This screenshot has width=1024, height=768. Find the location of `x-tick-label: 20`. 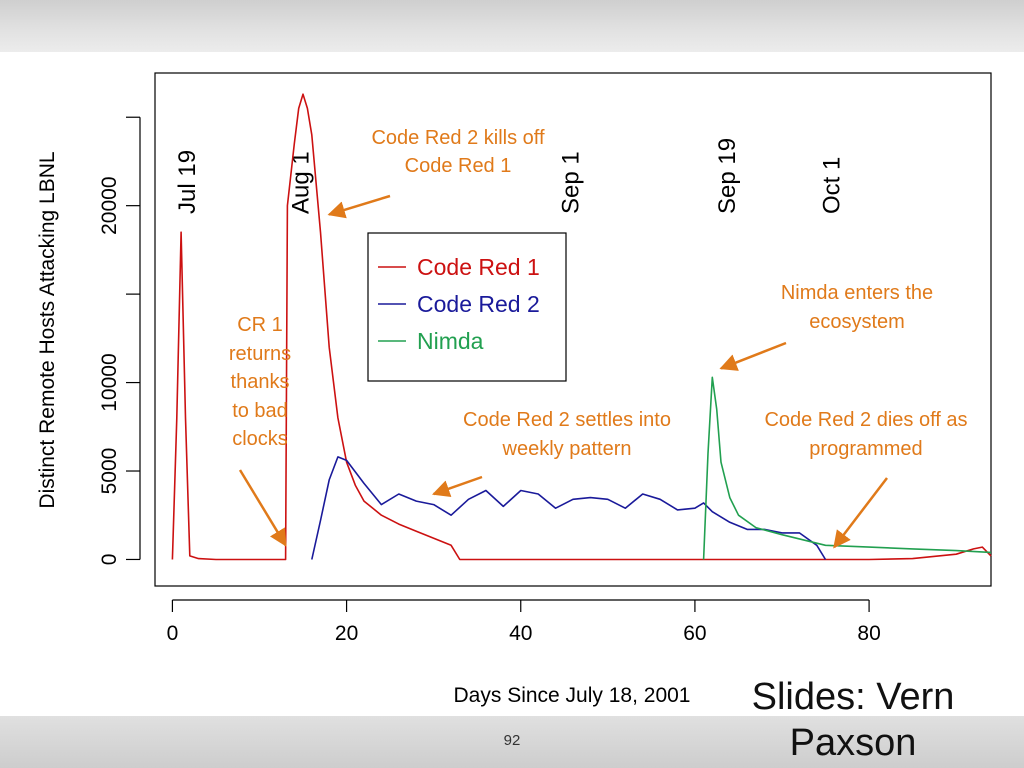

x-tick-label: 20 is located at coordinates (346, 633).